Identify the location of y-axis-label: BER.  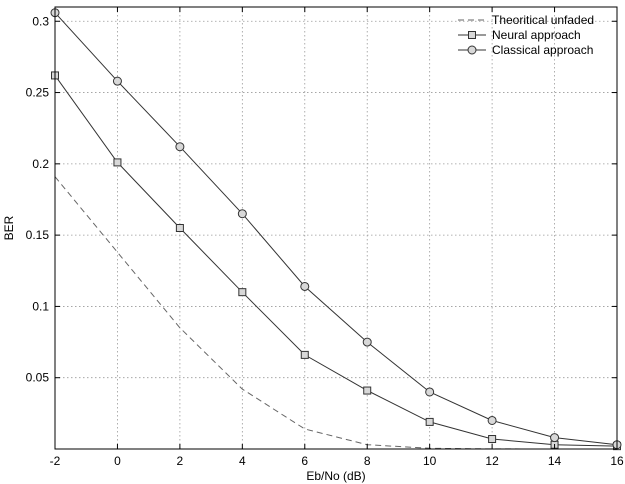
(9, 227).